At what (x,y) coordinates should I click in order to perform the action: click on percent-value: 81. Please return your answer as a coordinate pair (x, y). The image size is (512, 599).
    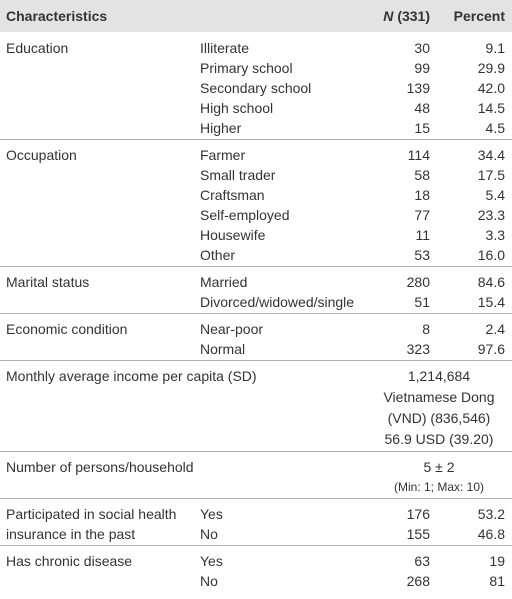
    Looking at the image, I should click on (497, 581).